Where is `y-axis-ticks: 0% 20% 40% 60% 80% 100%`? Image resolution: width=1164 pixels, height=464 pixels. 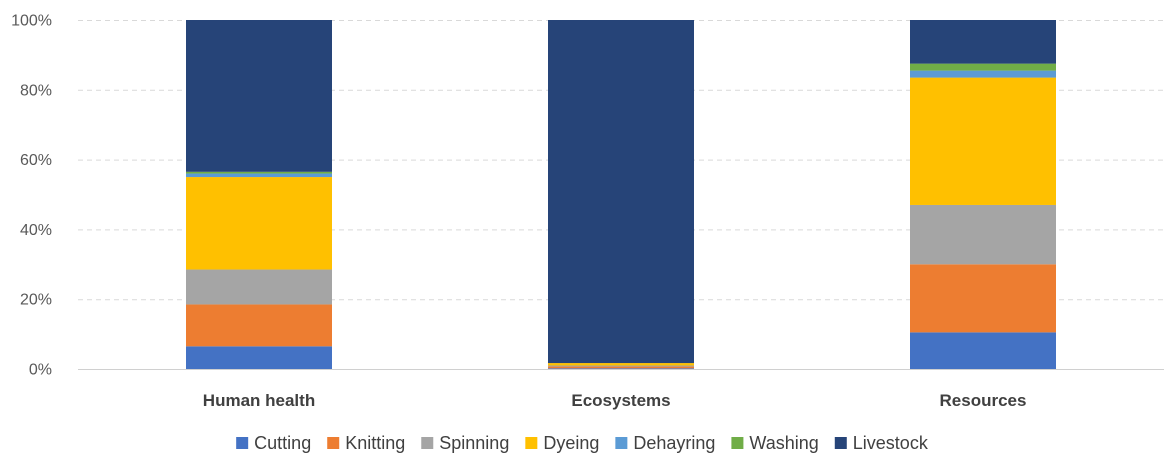 y-axis-ticks: 0% 20% 40% 60% 80% 100% is located at coordinates (31, 196).